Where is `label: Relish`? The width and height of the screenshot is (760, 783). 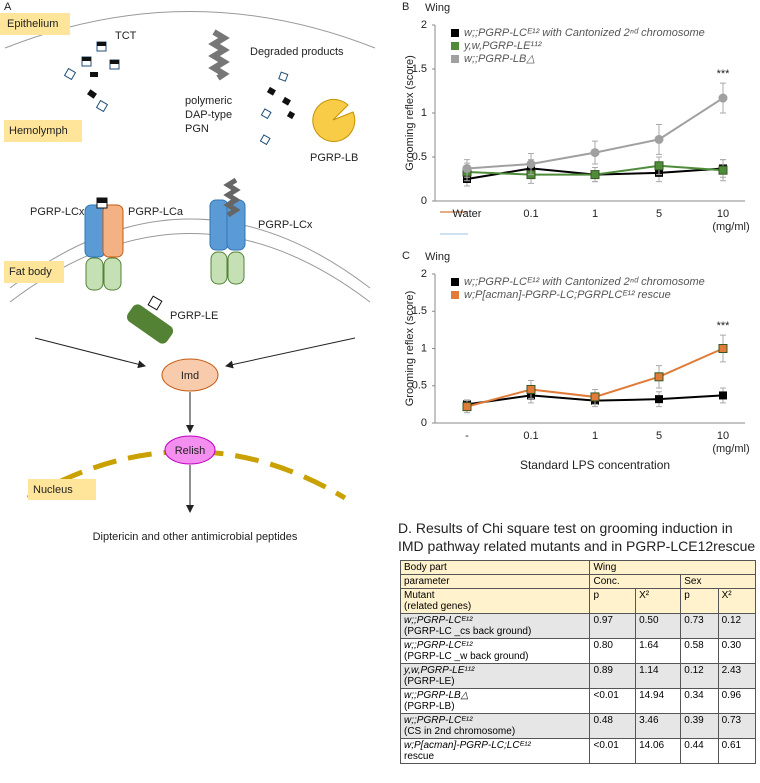 label: Relish is located at coordinates (190, 451).